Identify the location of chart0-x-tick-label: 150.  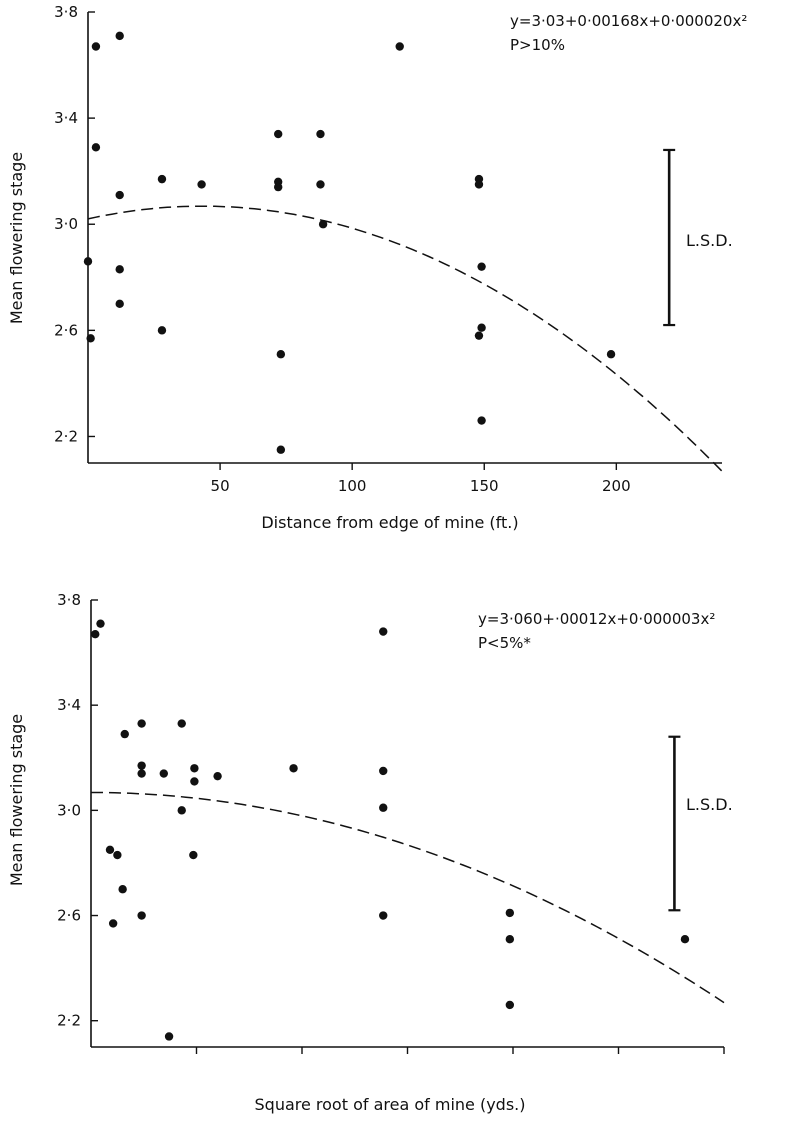
(484, 486).